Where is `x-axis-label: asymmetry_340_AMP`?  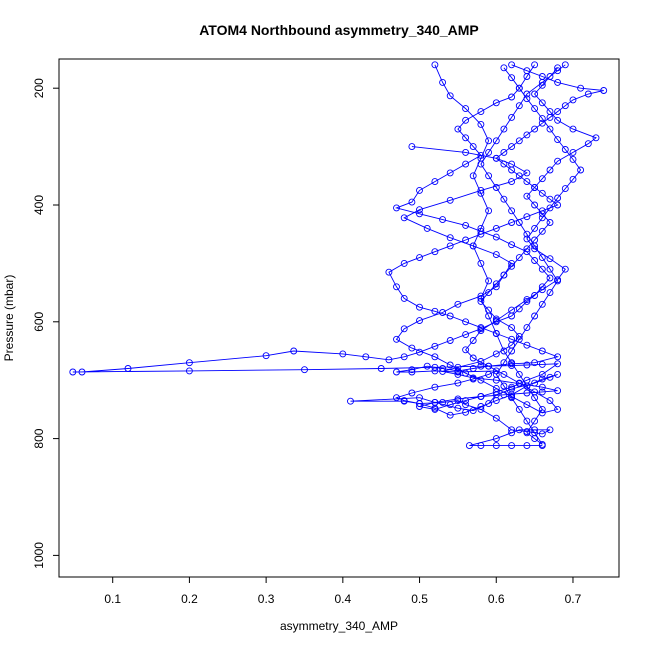
x-axis-label: asymmetry_340_AMP is located at coordinates (339, 626).